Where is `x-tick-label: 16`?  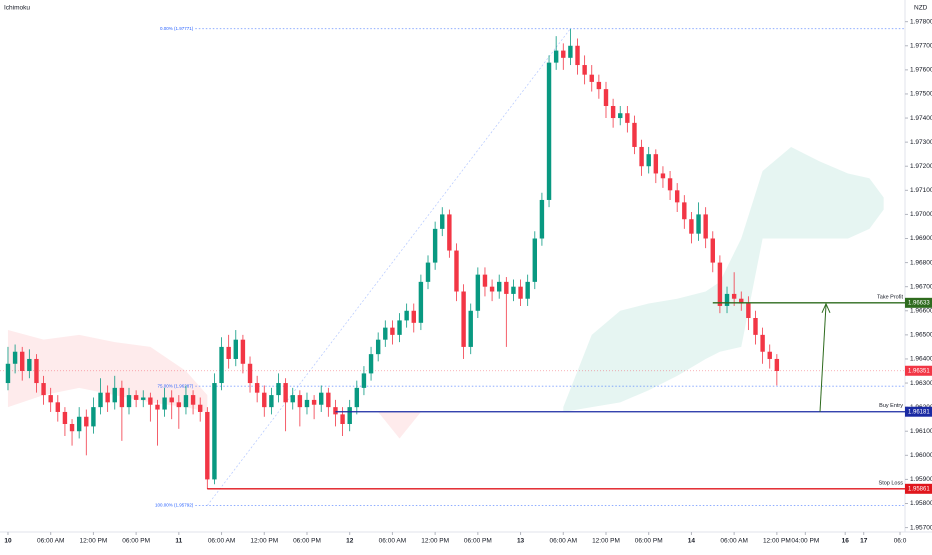 x-tick-label: 16 is located at coordinates (846, 541).